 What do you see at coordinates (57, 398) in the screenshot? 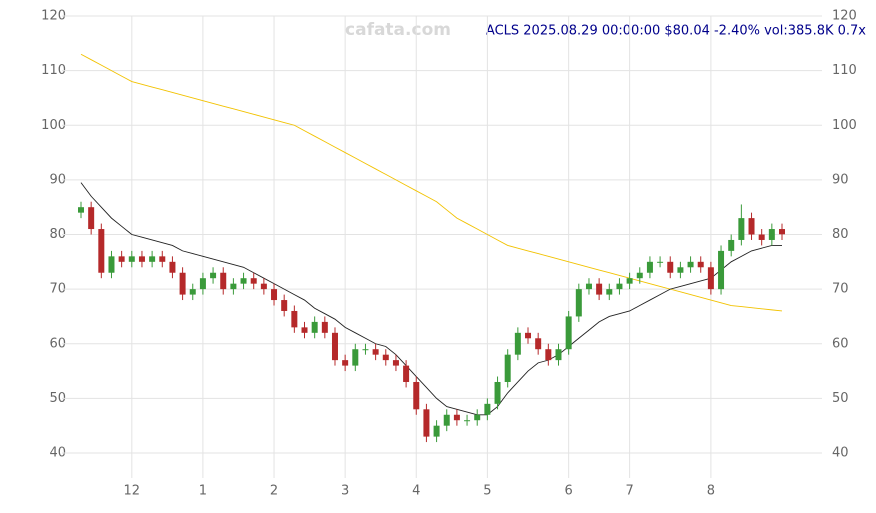
I see `y-tick-label: 50` at bounding box center [57, 398].